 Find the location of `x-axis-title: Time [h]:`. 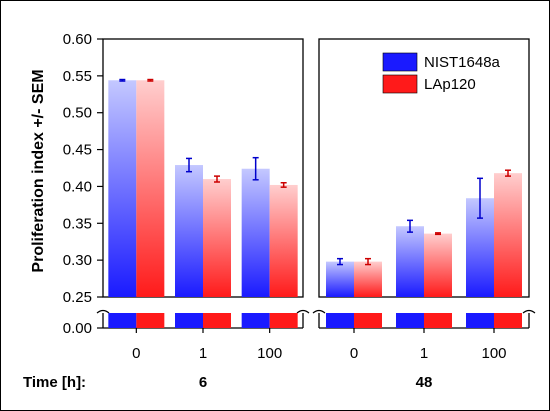

x-axis-title: Time [h]: is located at coordinates (54, 382).